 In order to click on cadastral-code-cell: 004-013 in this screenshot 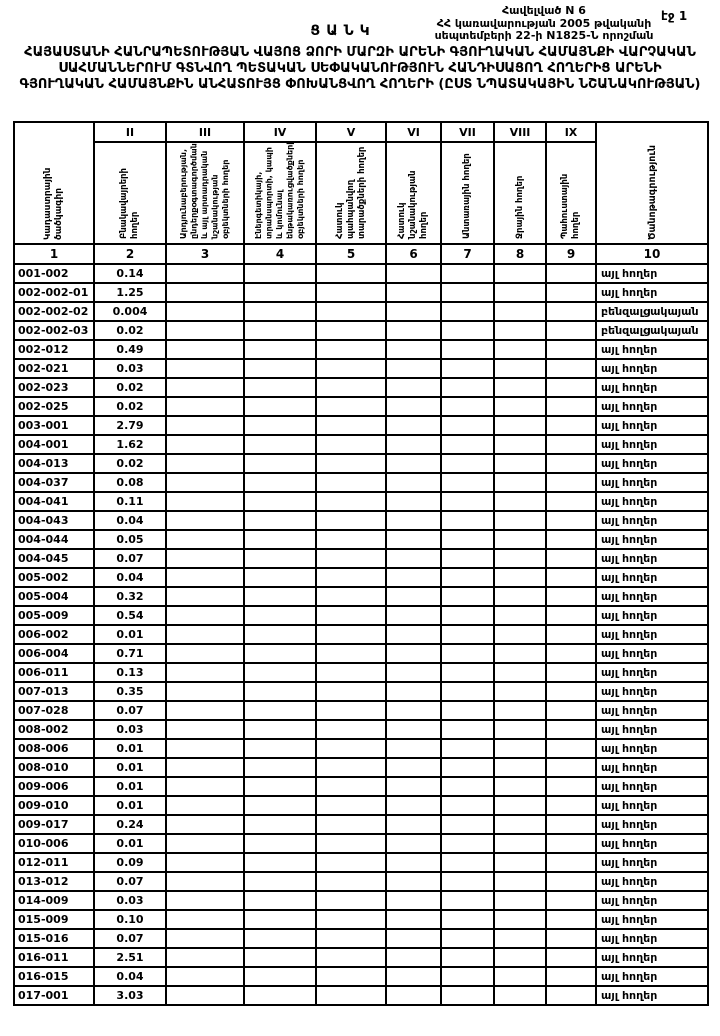, I will do `click(54, 463)`.